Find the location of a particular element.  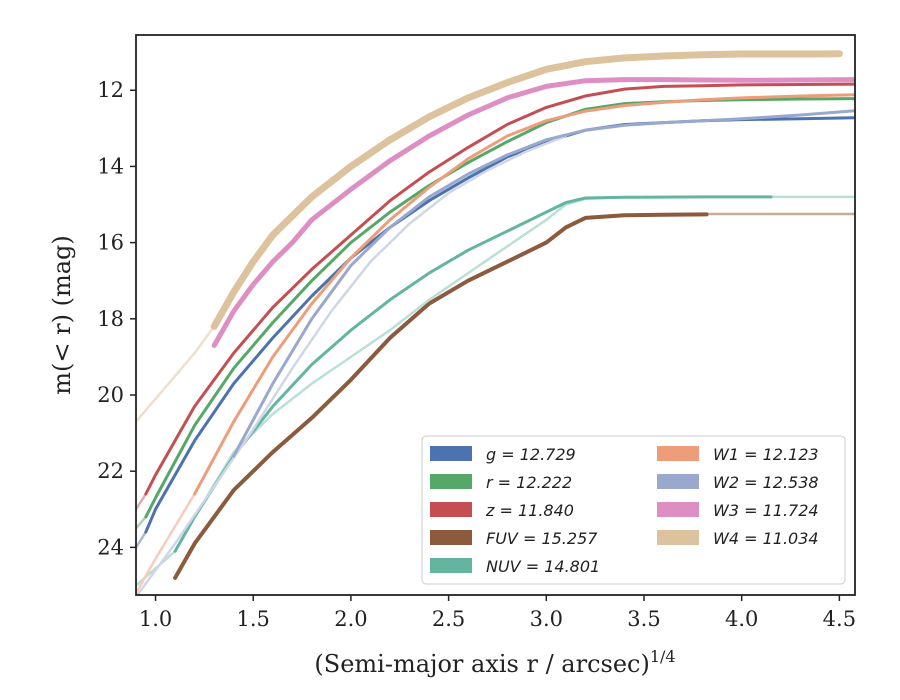

x-axis-label: (Semi-major axis r / arcsec)1/4 is located at coordinates (494, 662).